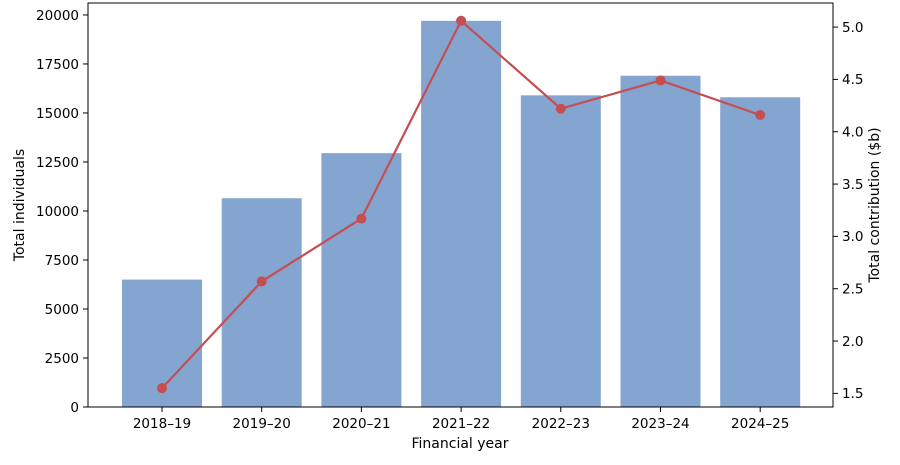 This screenshot has height=465, width=900. Describe the element at coordinates (760, 424) in the screenshot. I see `x-tick-label: 2024–25` at that location.